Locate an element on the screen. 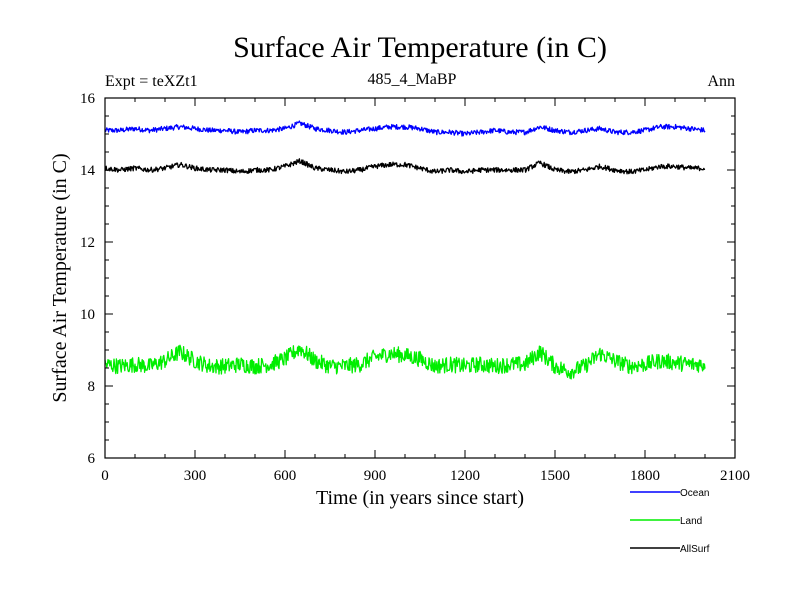 This screenshot has height=600, width=800. x-tick-label: 300 is located at coordinates (195, 476).